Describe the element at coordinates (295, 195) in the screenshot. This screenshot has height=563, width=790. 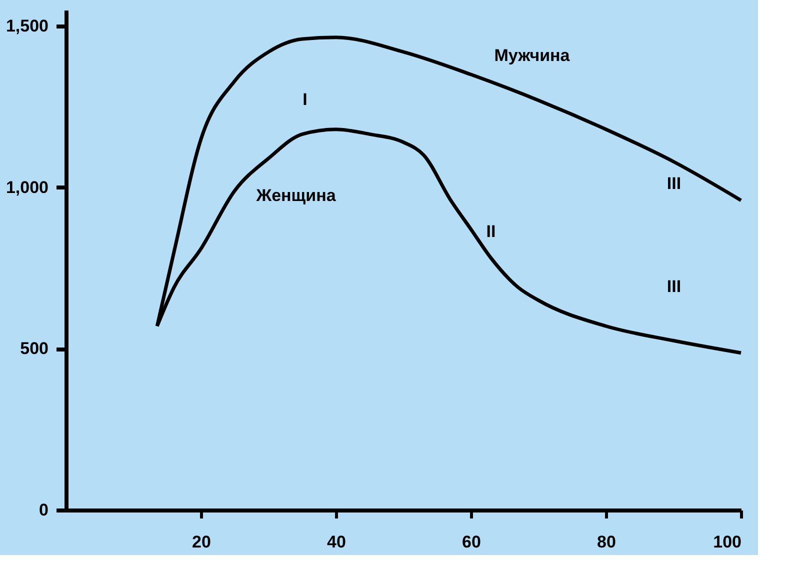
I see `series-label: Женщина` at that location.